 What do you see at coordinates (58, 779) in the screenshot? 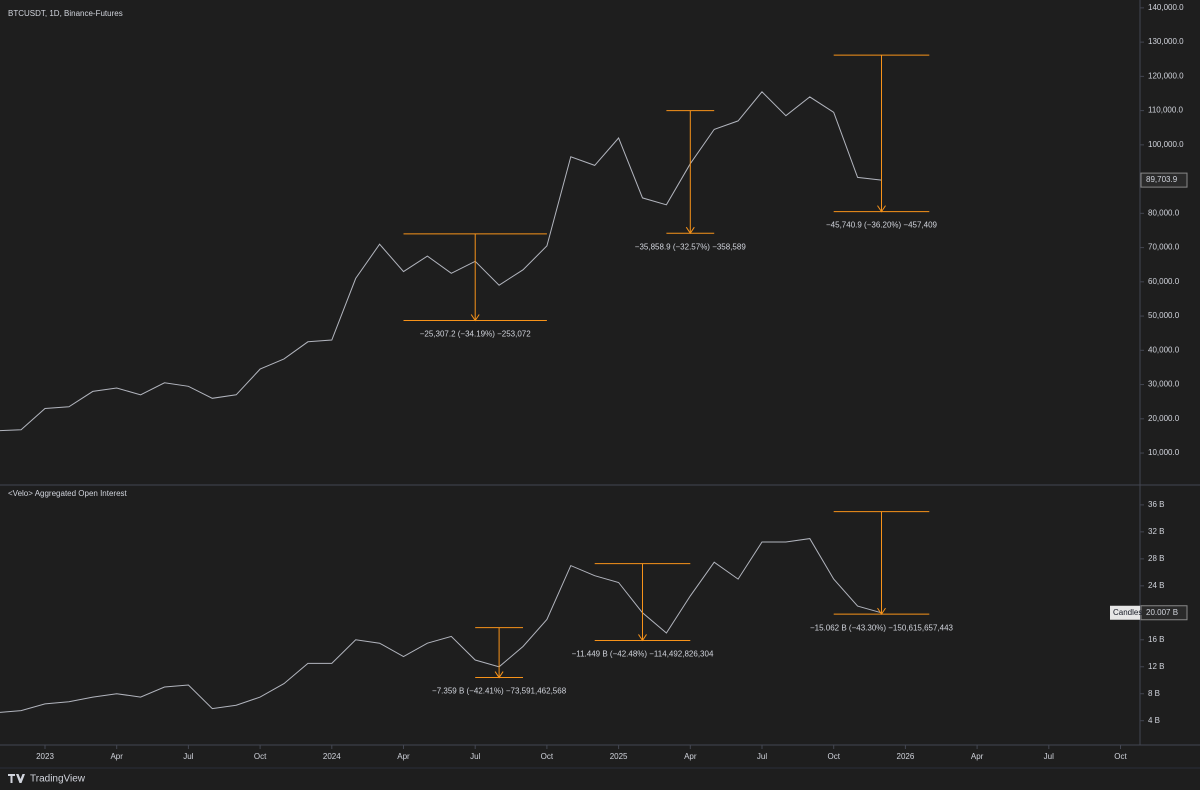
I see `footer-brand: TradingView` at bounding box center [58, 779].